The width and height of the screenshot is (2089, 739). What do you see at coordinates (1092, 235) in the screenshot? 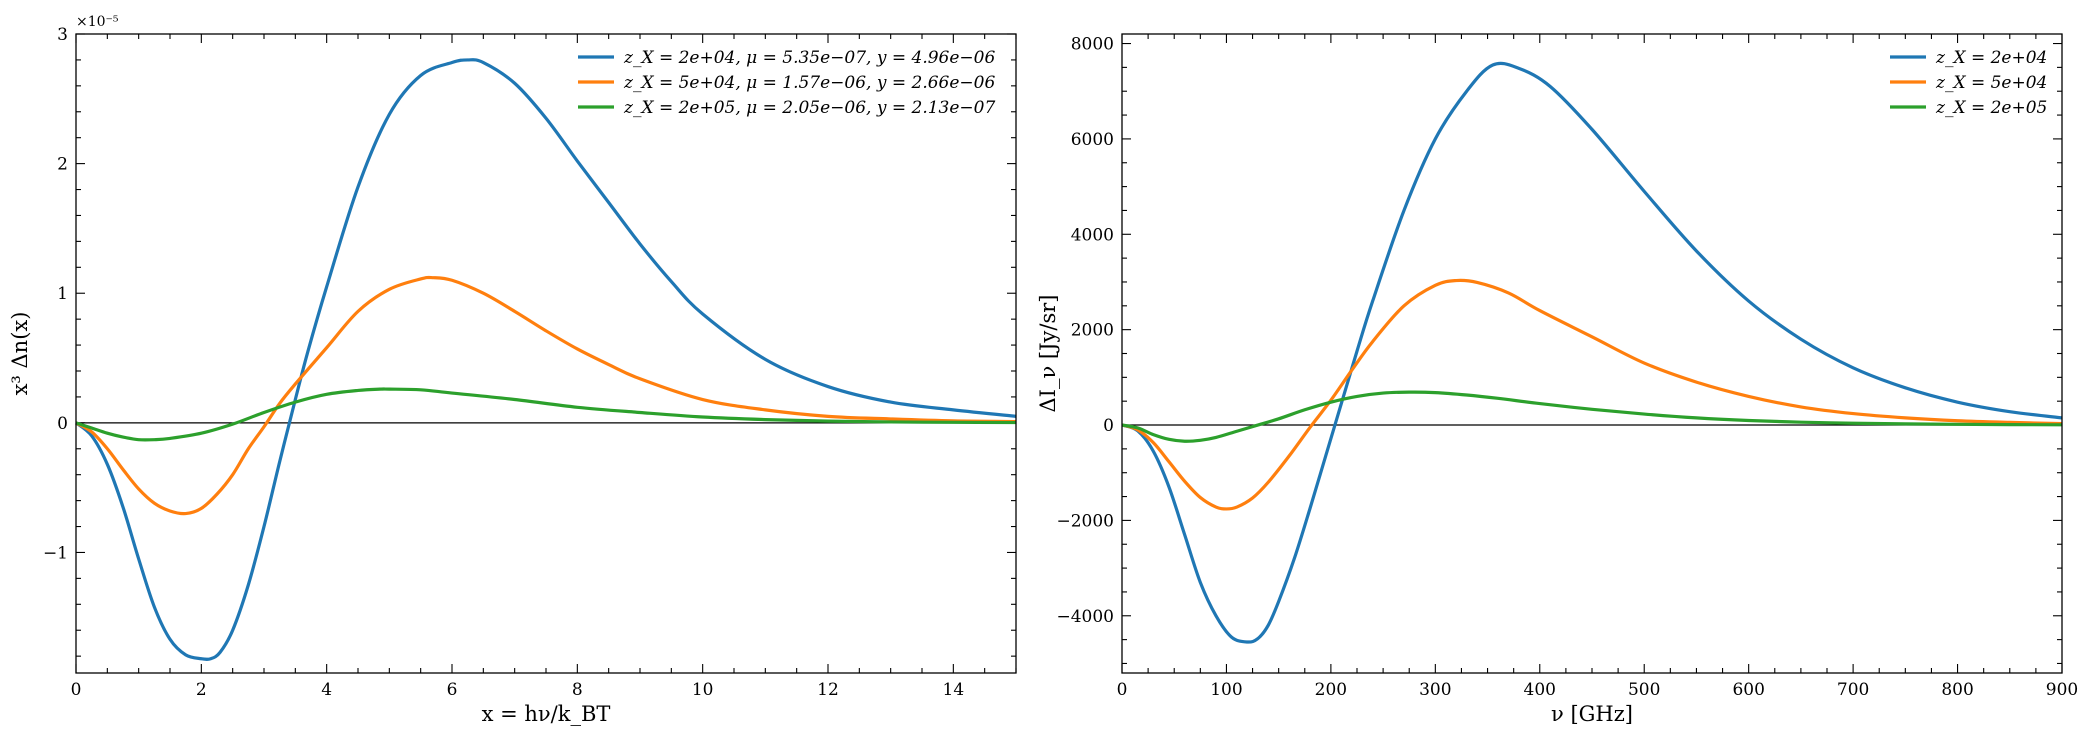
I see `y-tick-label: 4000` at bounding box center [1092, 235].